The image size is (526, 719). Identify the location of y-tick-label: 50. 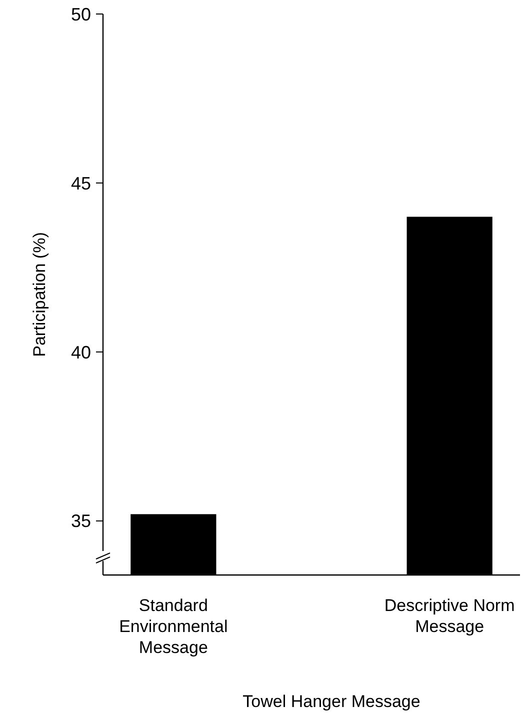
(80, 14).